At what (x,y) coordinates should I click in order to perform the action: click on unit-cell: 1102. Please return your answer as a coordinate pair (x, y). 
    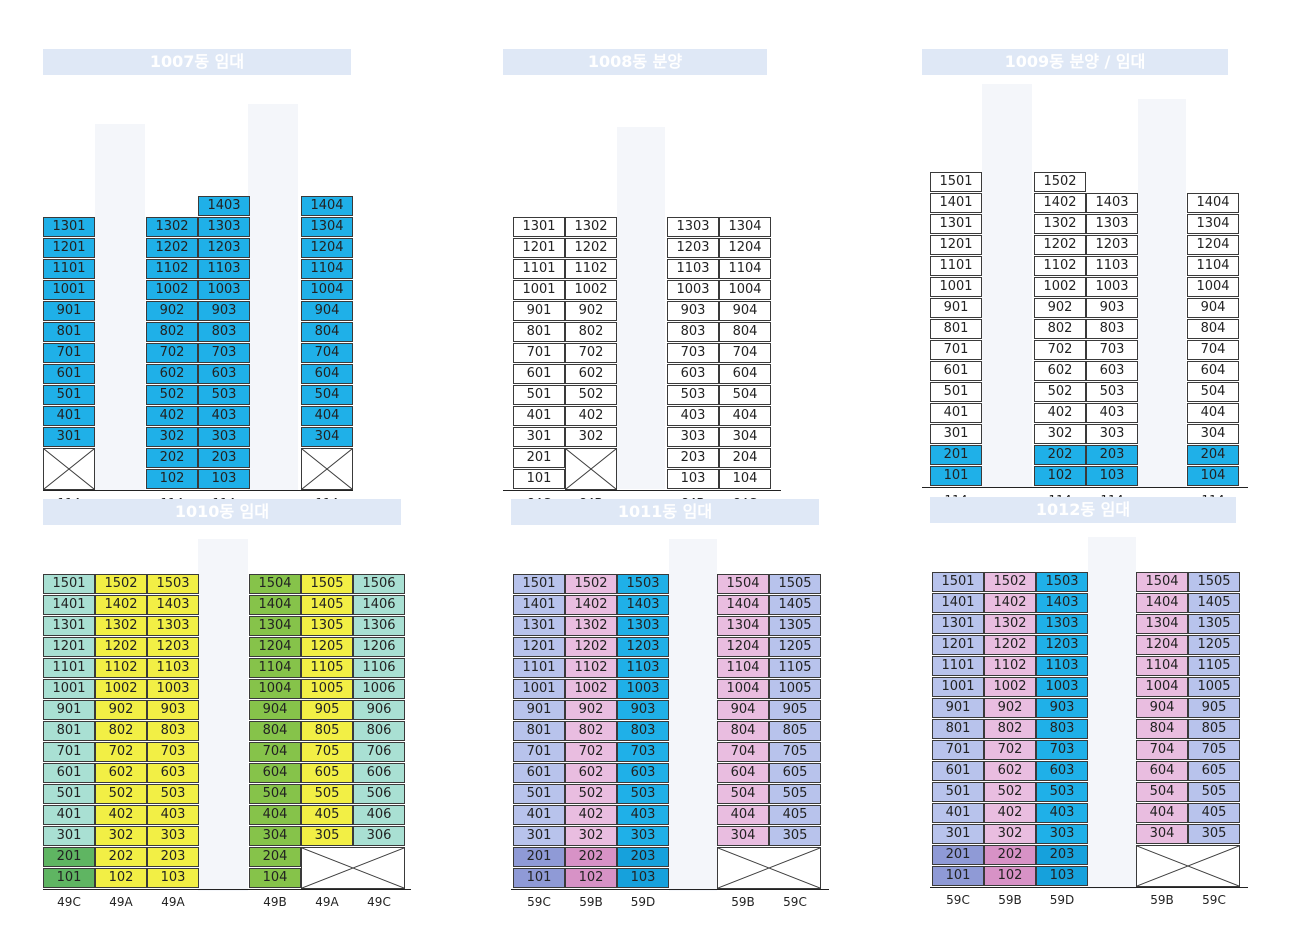
    Looking at the image, I should click on (591, 269).